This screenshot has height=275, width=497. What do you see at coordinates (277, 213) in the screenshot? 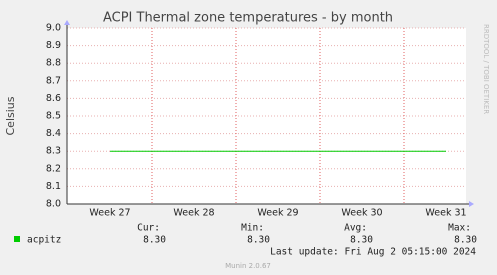
I see `x-tick-label: Week 29` at bounding box center [277, 213].